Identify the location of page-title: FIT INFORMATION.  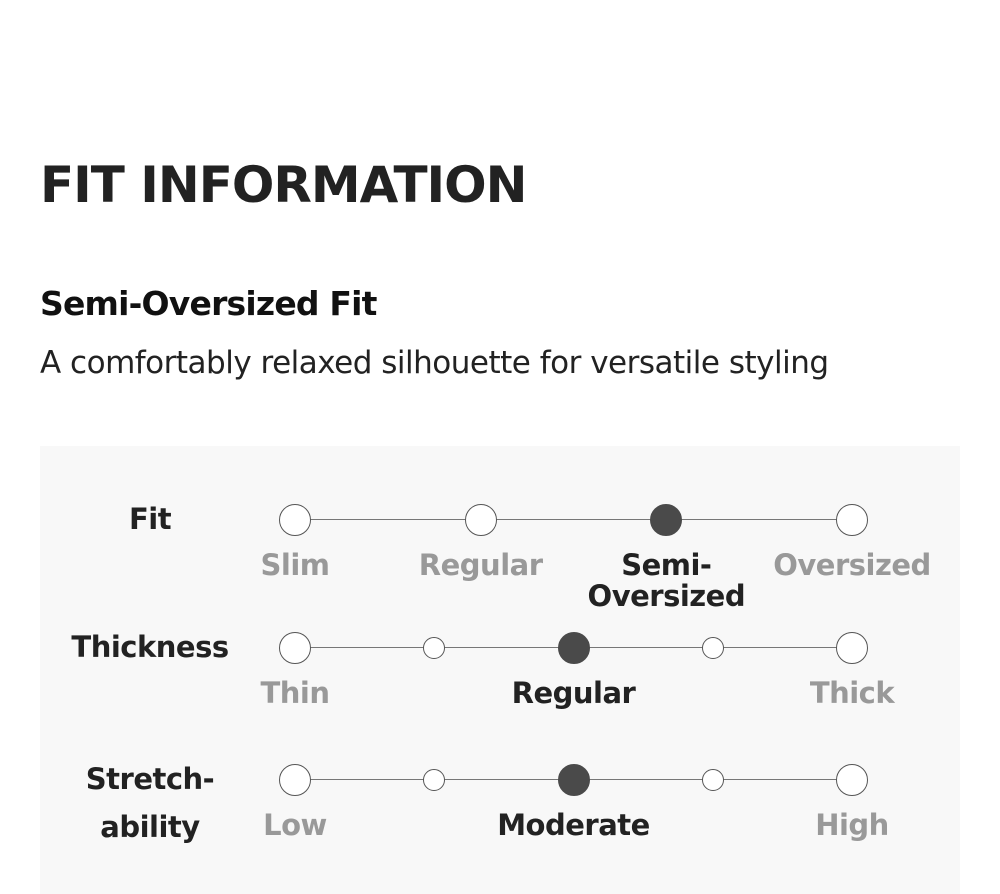
(284, 185).